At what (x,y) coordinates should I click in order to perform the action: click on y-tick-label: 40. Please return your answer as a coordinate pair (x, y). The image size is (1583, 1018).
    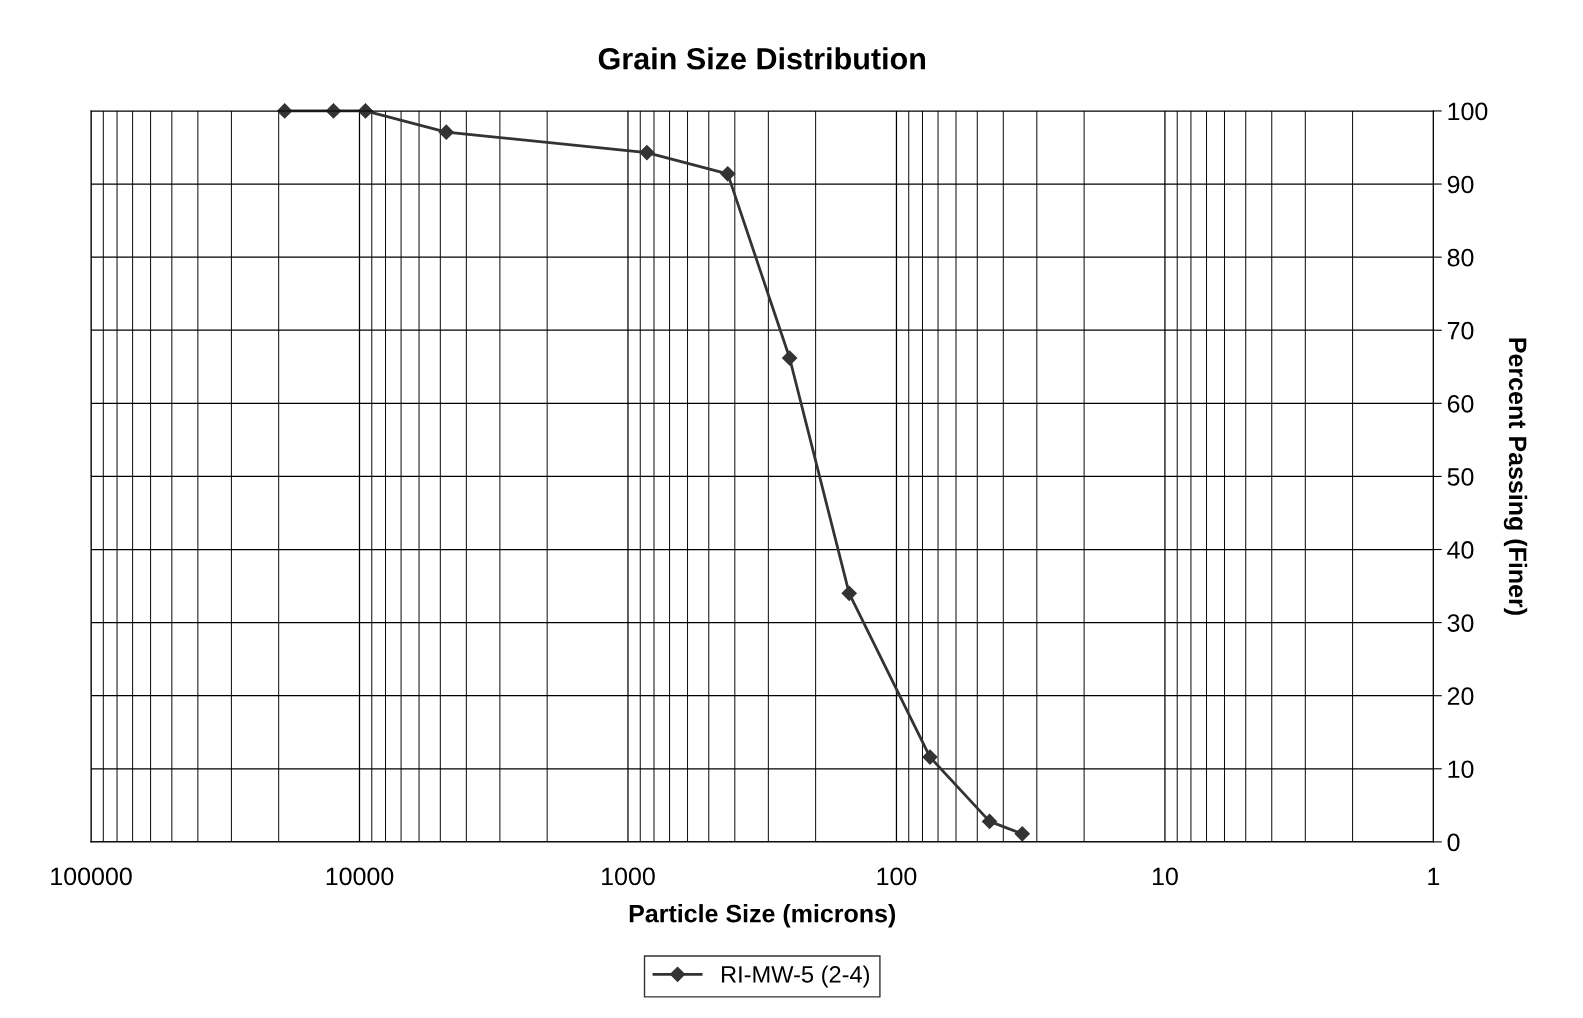
    Looking at the image, I should click on (1460, 550).